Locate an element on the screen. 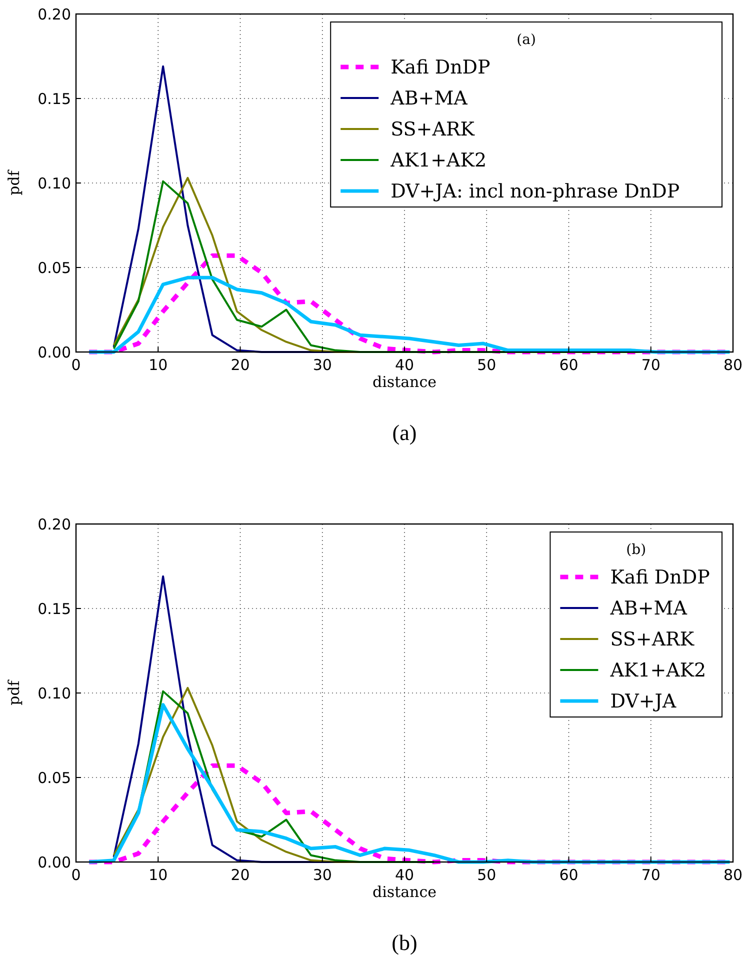 The image size is (743, 958). text: (b) is located at coordinates (405, 942).